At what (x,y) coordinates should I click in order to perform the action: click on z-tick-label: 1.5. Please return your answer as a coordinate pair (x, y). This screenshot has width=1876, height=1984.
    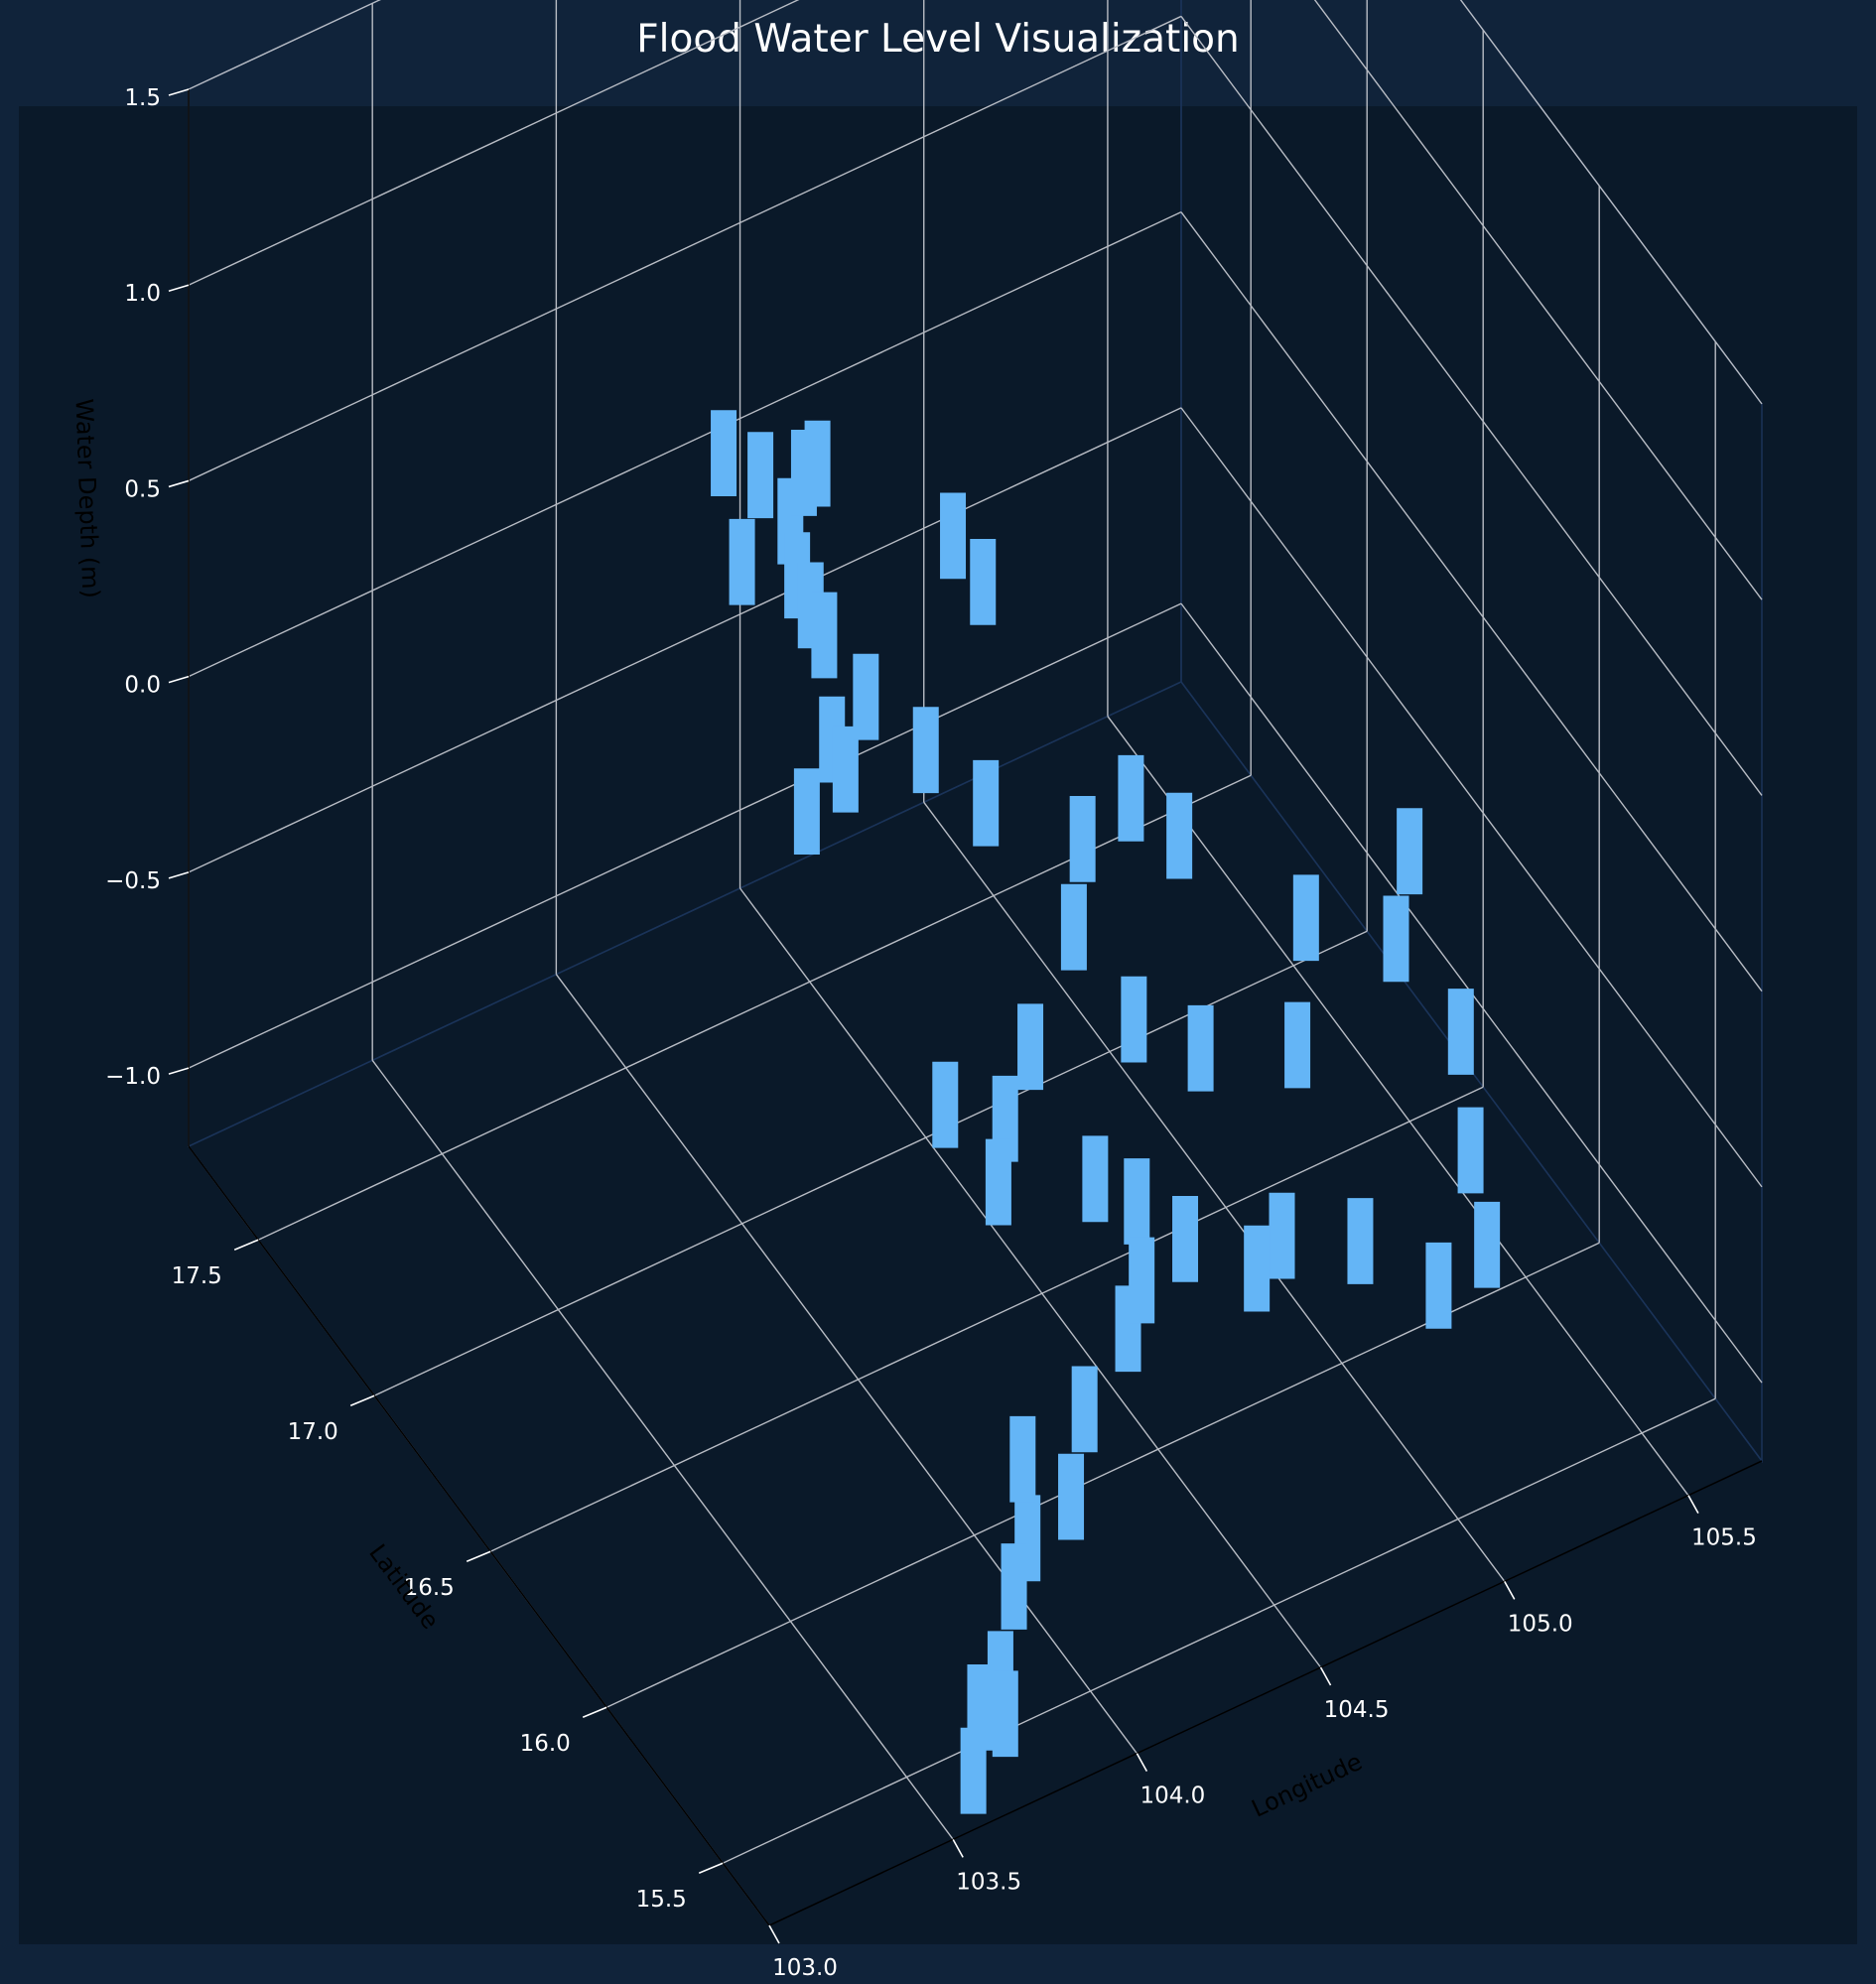
    Looking at the image, I should click on (142, 98).